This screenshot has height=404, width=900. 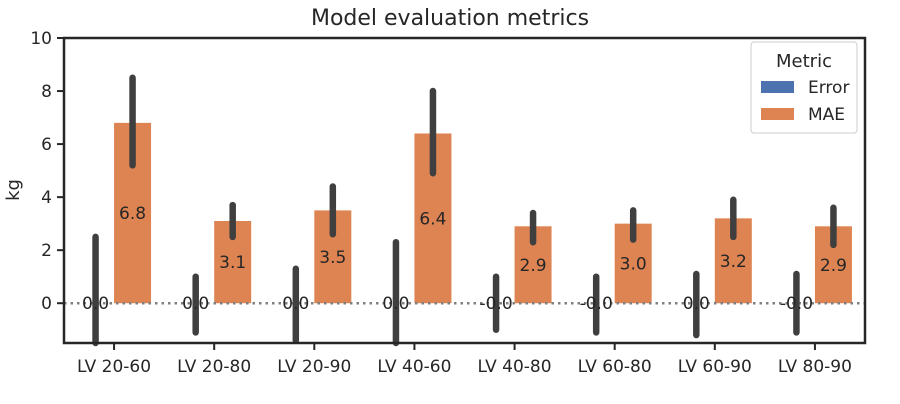 I want to click on x-tick-label: LV 60-80, so click(x=615, y=367).